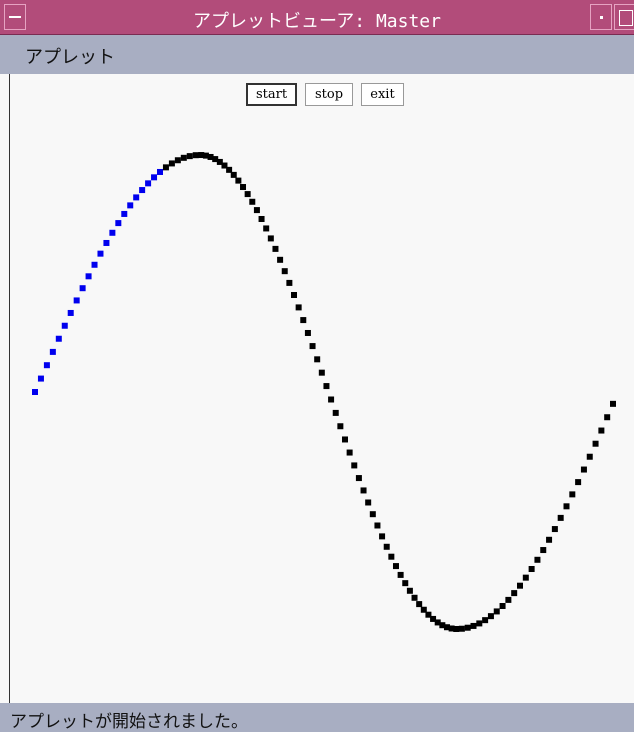 This screenshot has width=634, height=732. I want to click on exit-button: exit, so click(382, 94).